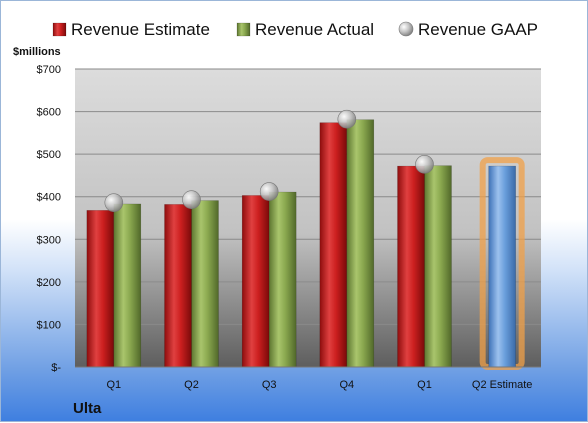 This screenshot has width=588, height=423. What do you see at coordinates (56, 368) in the screenshot?
I see `y-tick-label: $-` at bounding box center [56, 368].